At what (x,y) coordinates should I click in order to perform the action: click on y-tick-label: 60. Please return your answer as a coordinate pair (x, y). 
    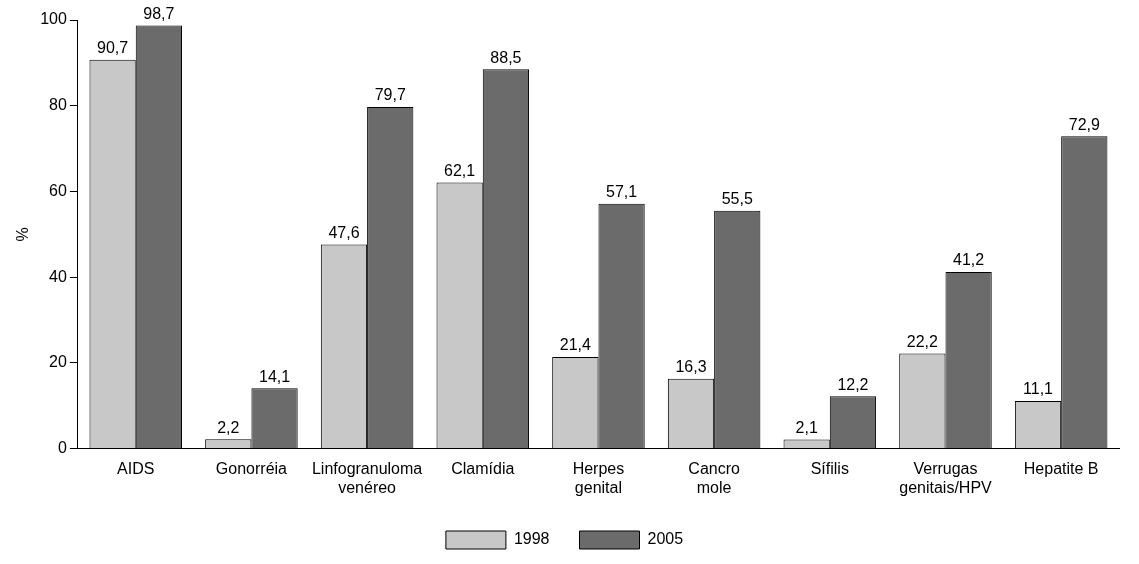
    Looking at the image, I should click on (58, 190).